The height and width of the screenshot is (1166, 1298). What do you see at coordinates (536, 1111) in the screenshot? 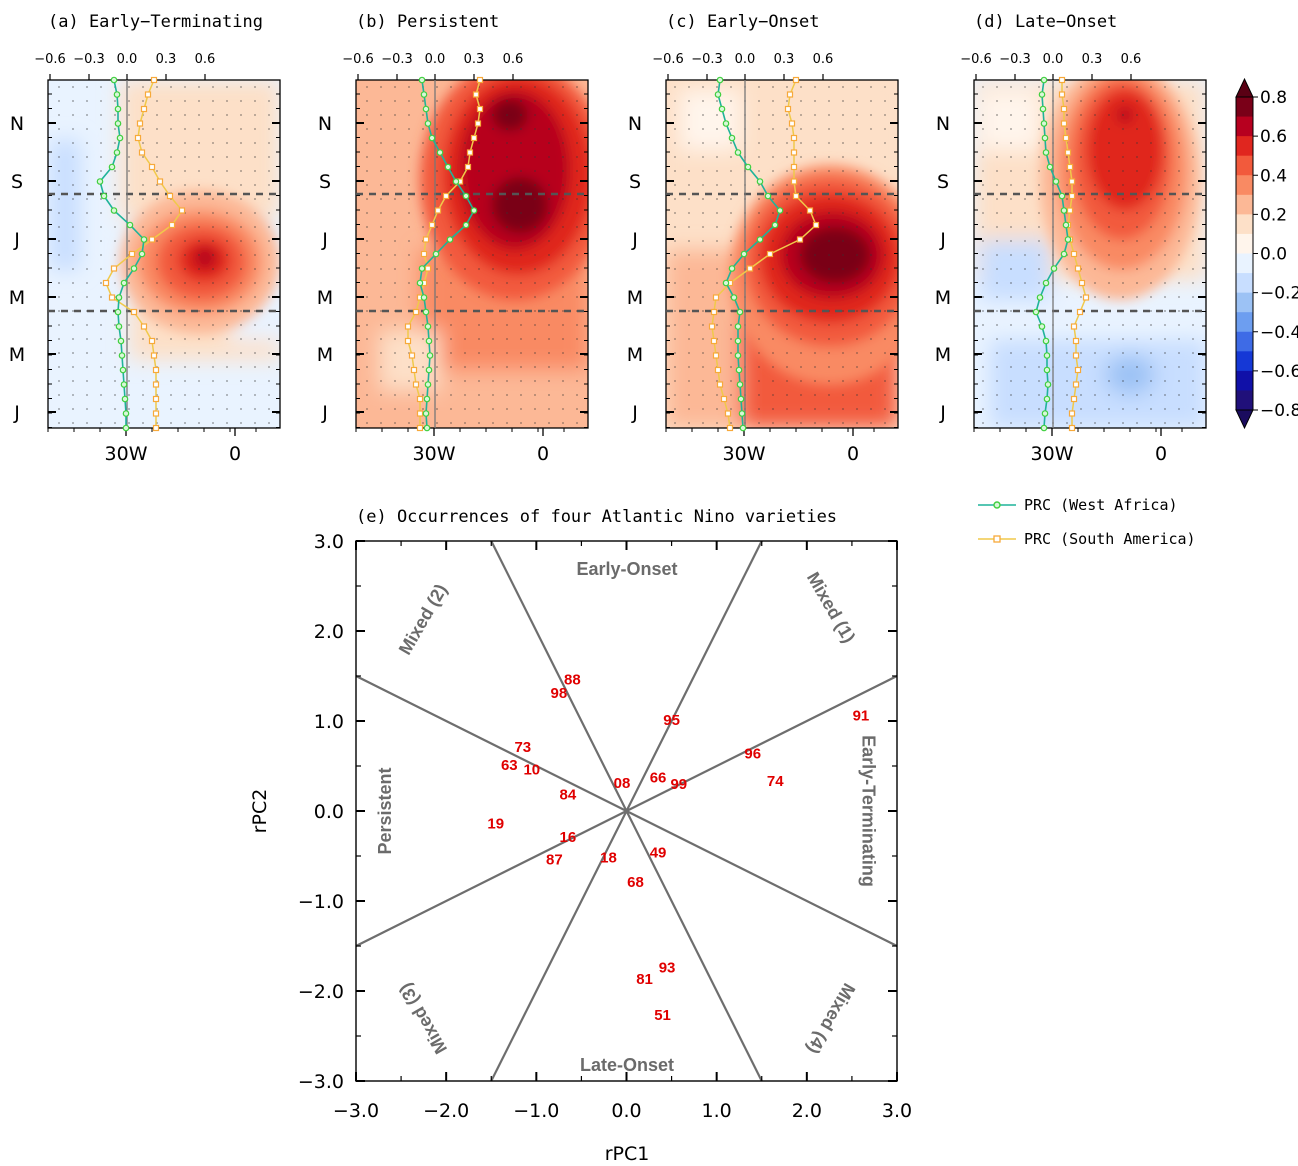
I see `x-tick-label: −1.0` at bounding box center [536, 1111].